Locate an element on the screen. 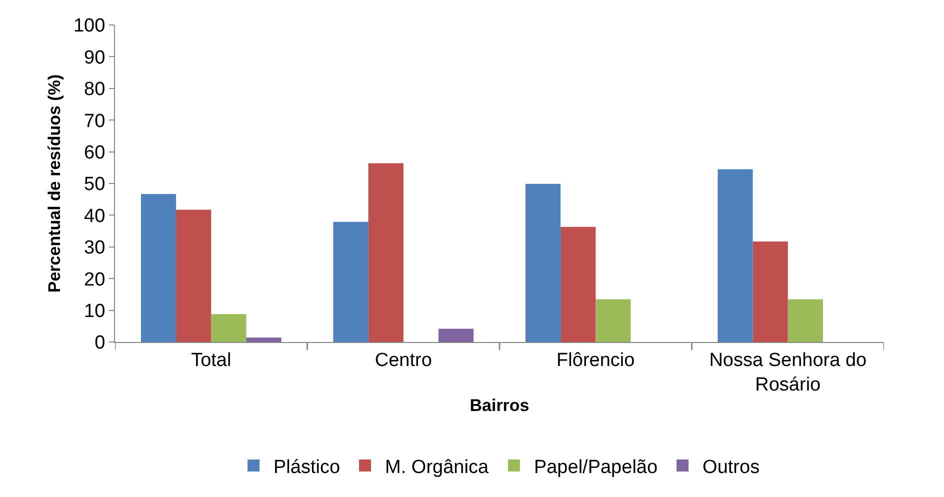  y-tick-label: 40 is located at coordinates (95, 216).